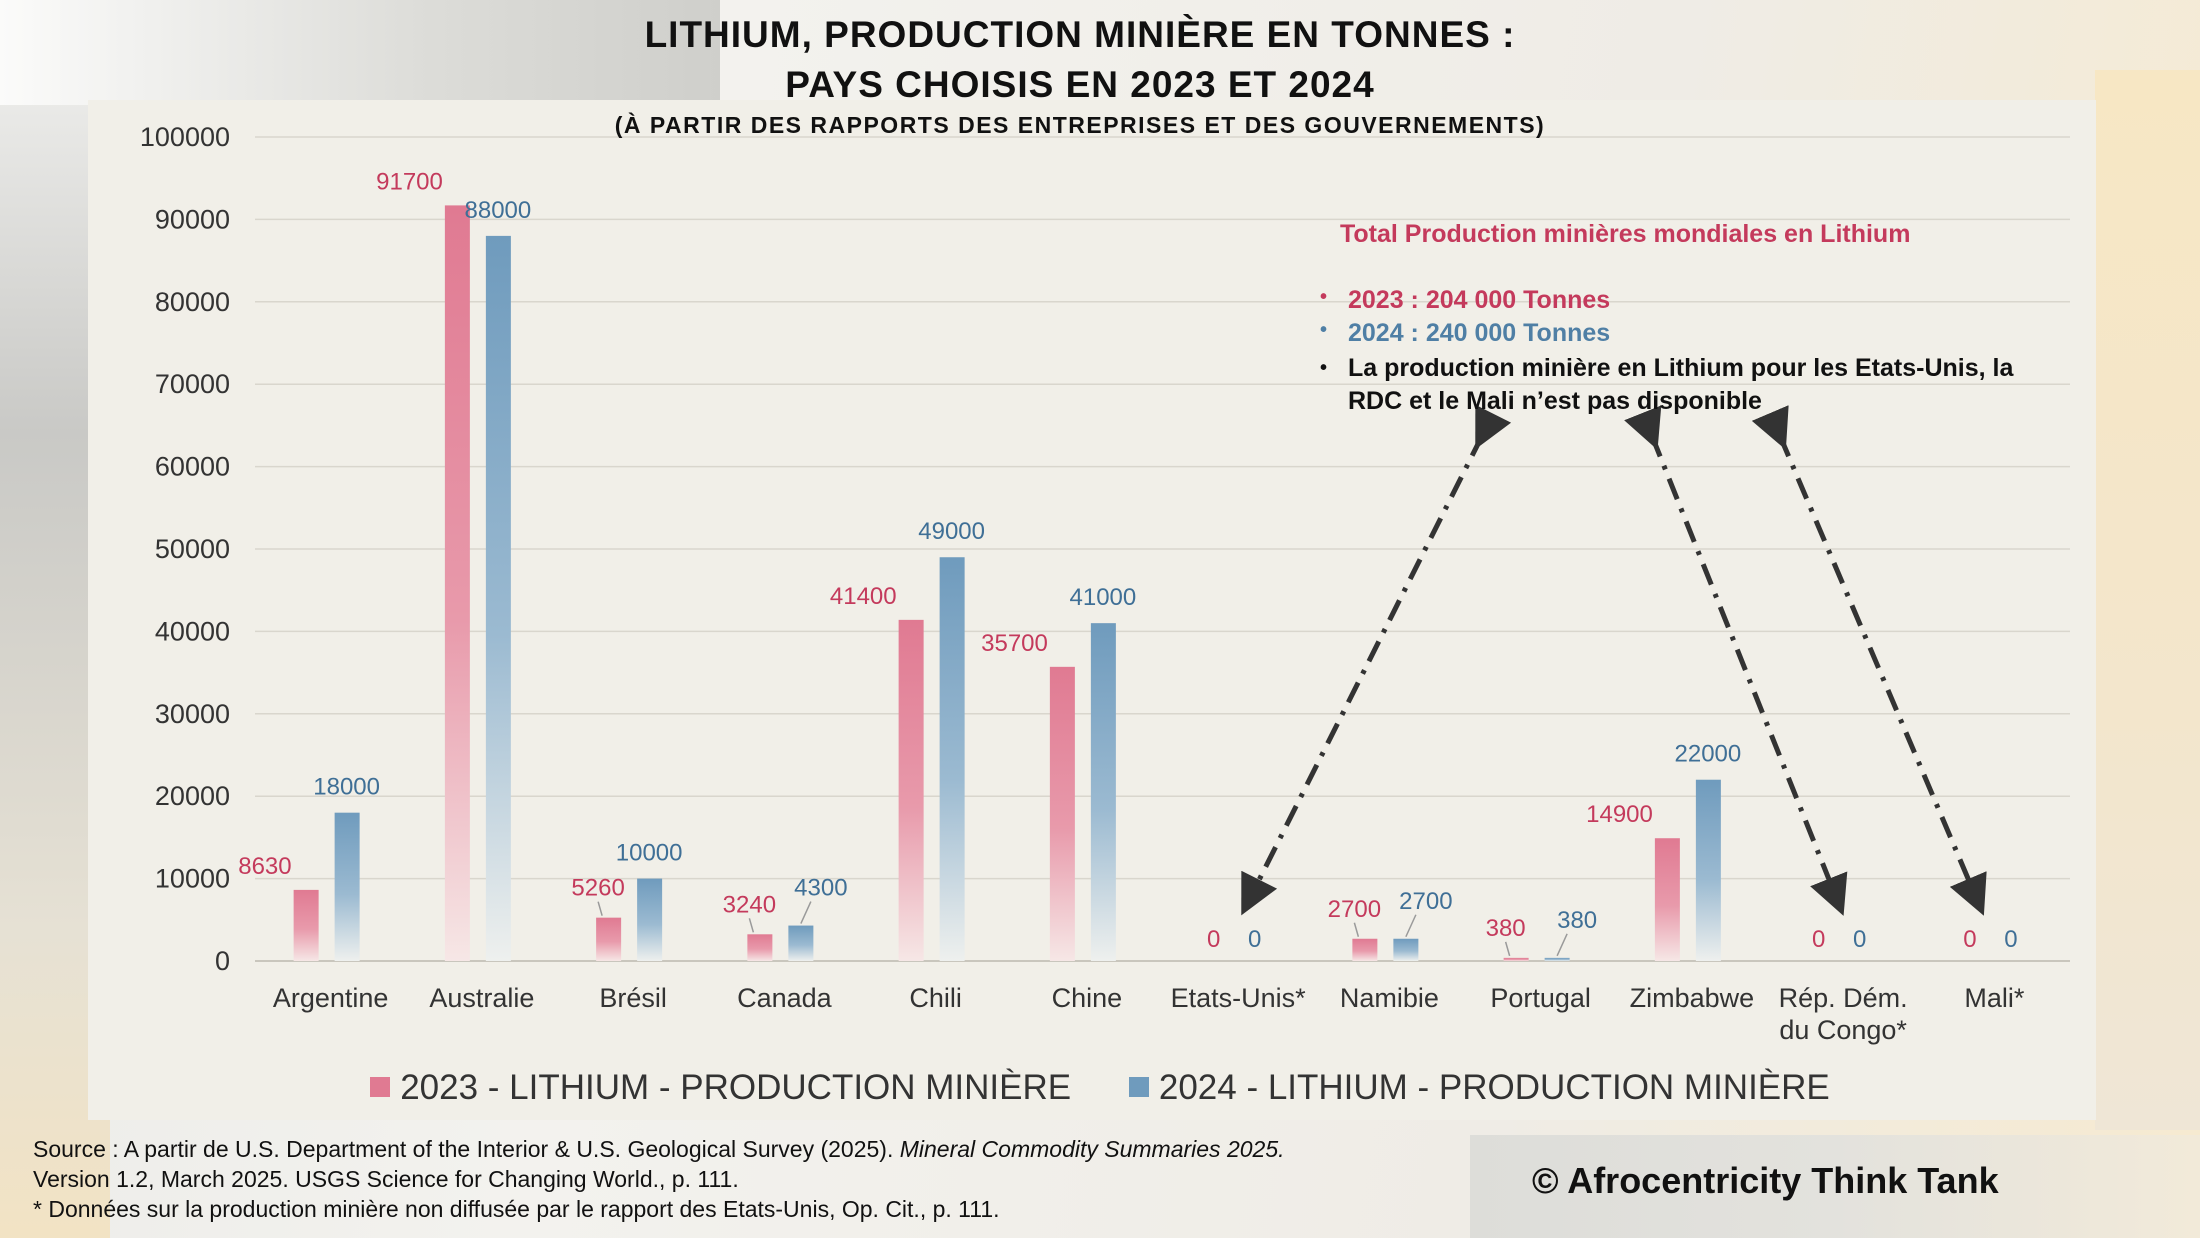 This screenshot has width=2200, height=1238. Describe the element at coordinates (820, 888) in the screenshot. I see `data-label-2024: 4300` at that location.